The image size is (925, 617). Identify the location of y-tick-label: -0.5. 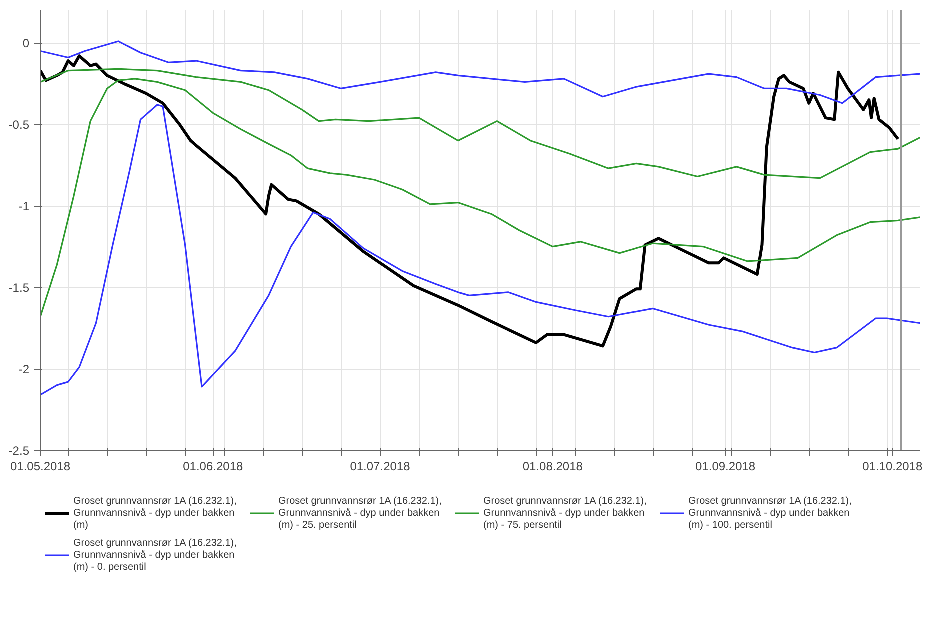
(19, 125).